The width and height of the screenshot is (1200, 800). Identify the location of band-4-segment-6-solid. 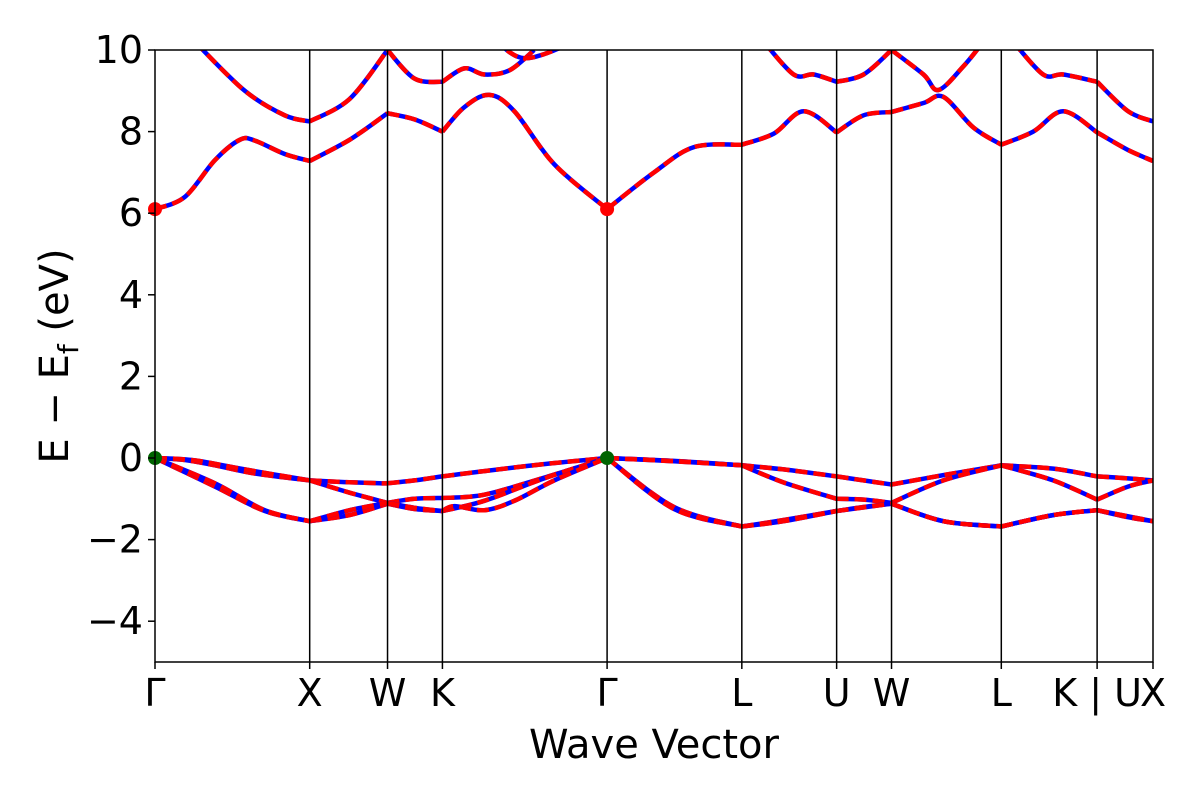
(863, 122).